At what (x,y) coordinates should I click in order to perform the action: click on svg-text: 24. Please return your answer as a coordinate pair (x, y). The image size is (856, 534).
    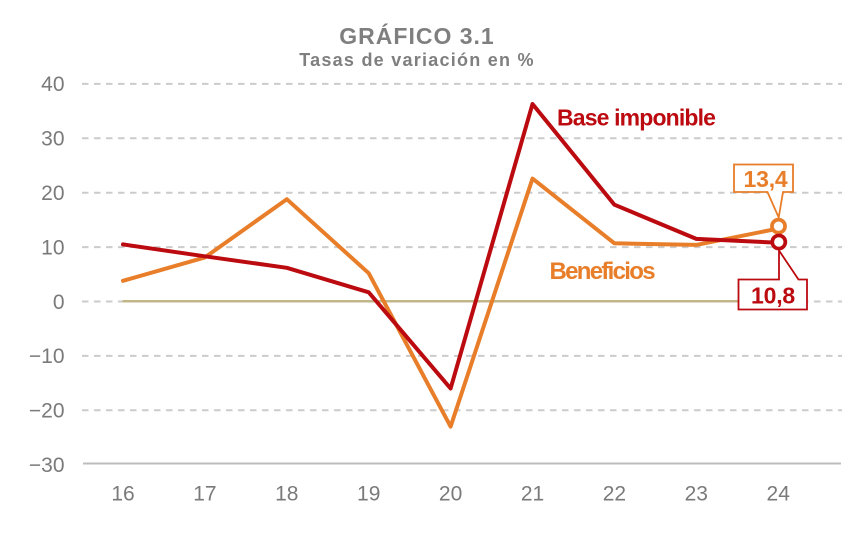
    Looking at the image, I should click on (779, 494).